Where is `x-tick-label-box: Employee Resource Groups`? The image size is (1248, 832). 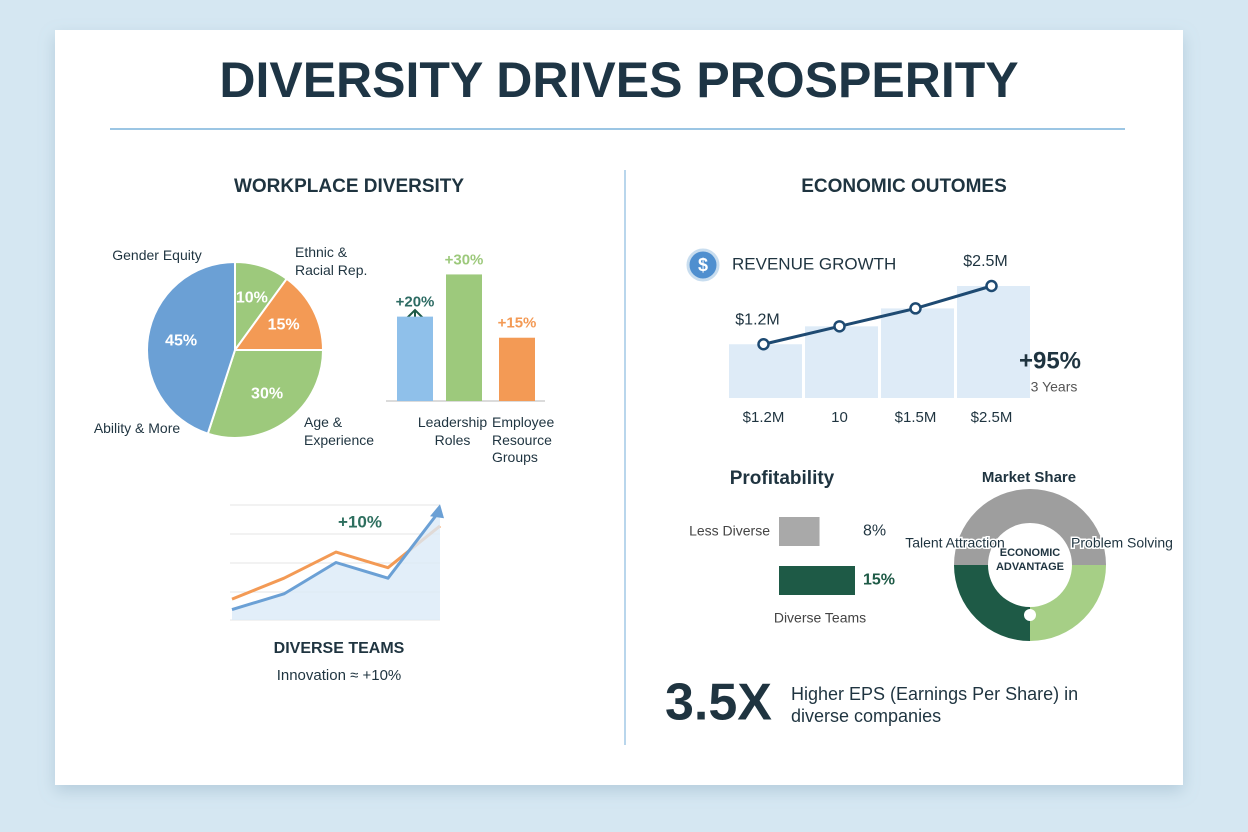
x-tick-label-box: Employee Resource Groups is located at coordinates (523, 439).